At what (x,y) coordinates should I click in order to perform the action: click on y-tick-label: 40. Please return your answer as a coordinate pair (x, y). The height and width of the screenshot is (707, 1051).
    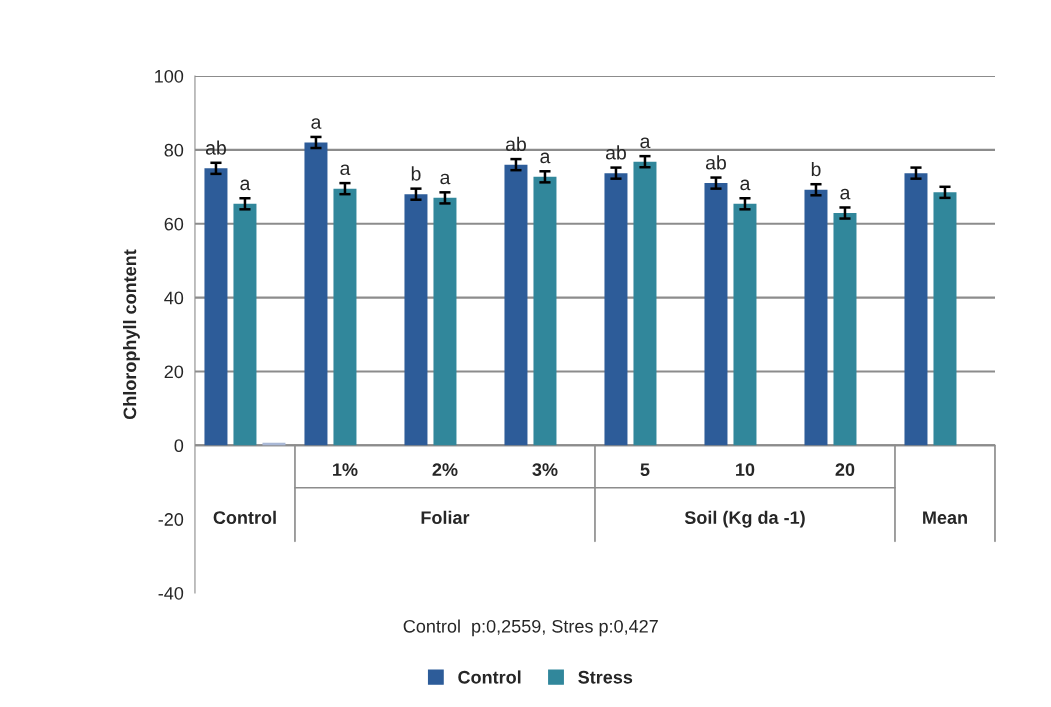
    Looking at the image, I should click on (174, 298).